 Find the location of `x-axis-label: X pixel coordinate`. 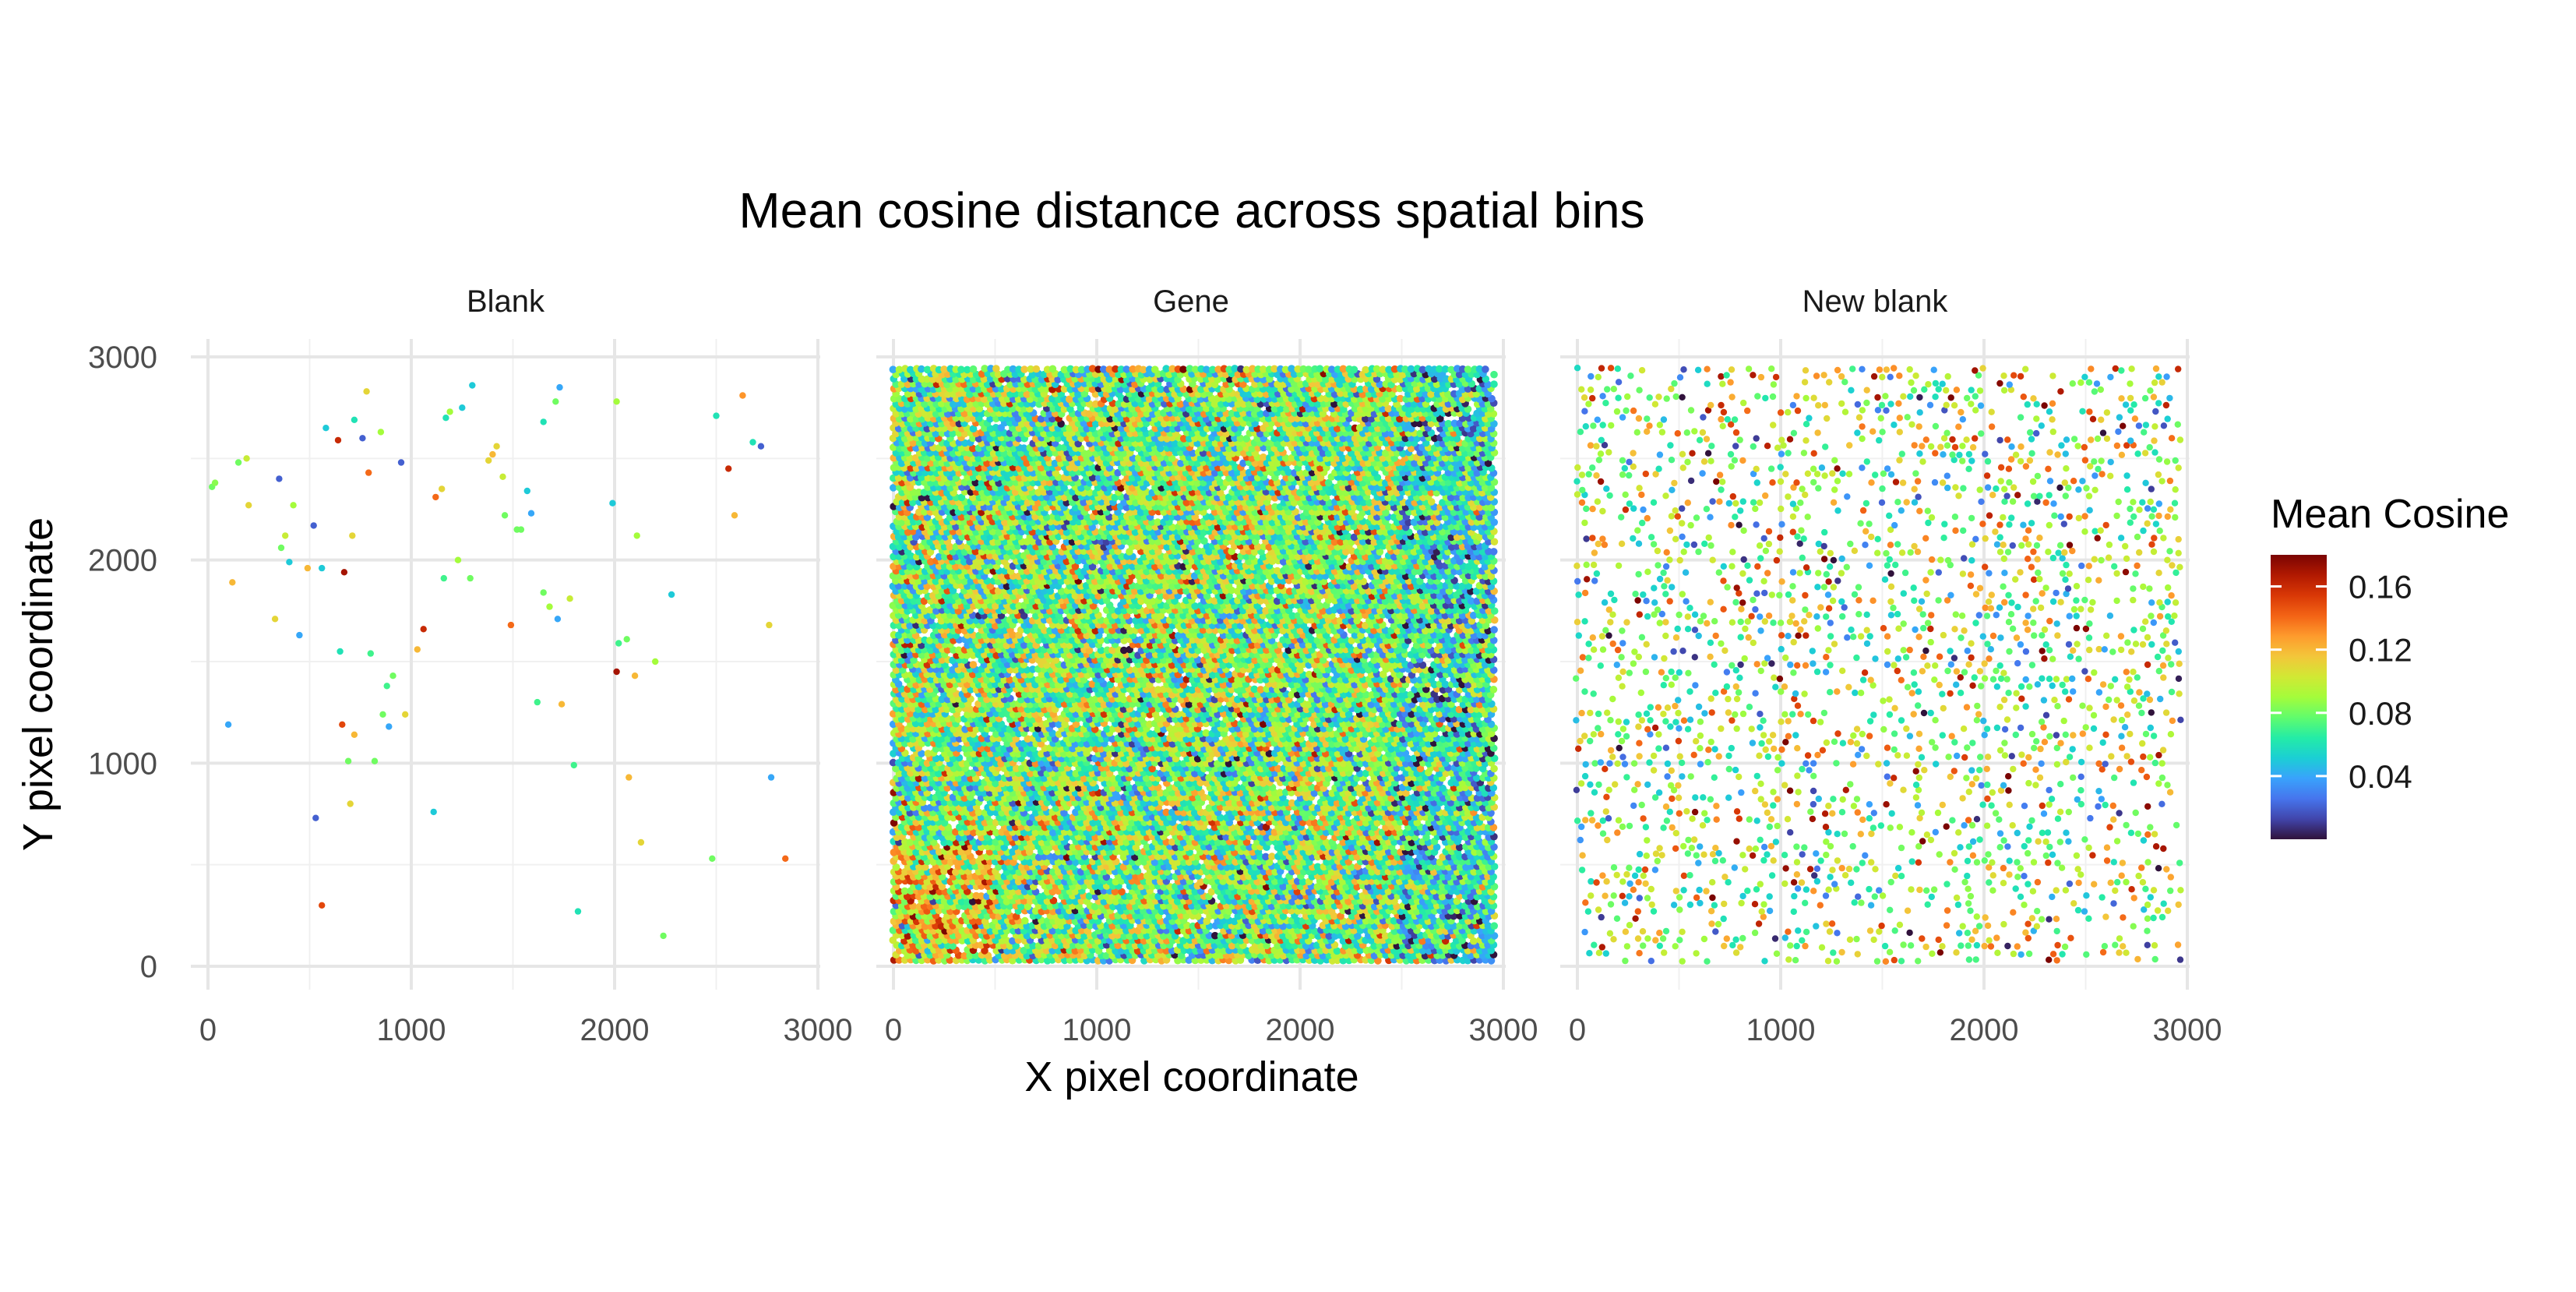

x-axis-label: X pixel coordinate is located at coordinates (1191, 1077).